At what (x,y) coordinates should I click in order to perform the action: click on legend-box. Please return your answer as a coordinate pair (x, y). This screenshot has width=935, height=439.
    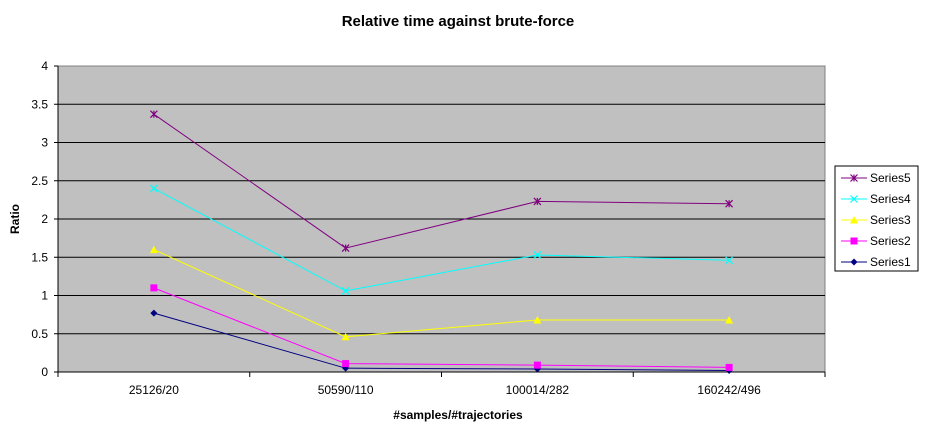
    Looking at the image, I should click on (876, 218).